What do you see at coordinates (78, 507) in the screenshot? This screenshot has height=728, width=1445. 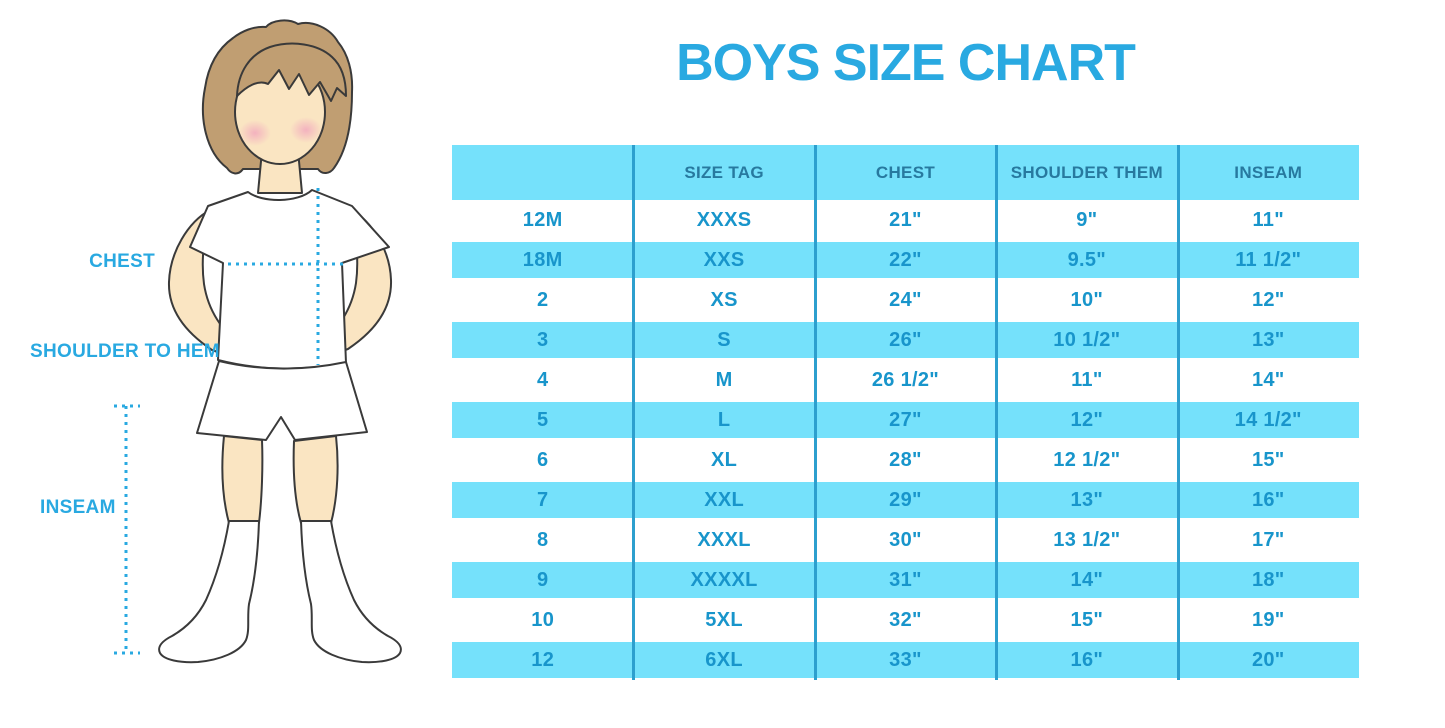 I see `inseam-label: INSEAM` at bounding box center [78, 507].